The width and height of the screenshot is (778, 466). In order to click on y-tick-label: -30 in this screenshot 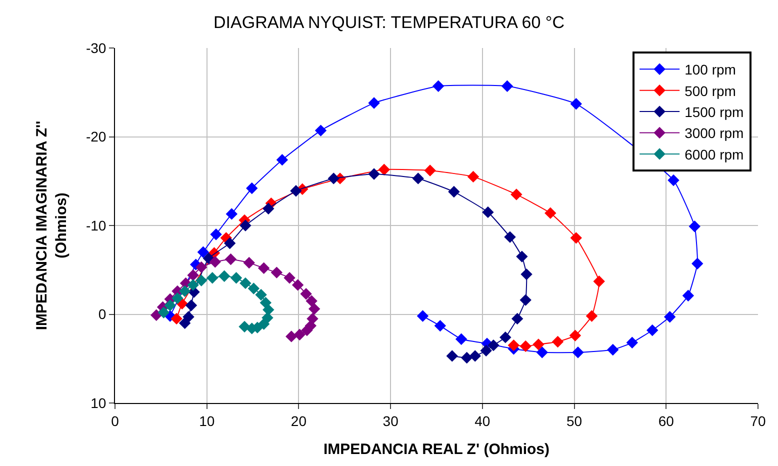, I will do `click(96, 48)`.